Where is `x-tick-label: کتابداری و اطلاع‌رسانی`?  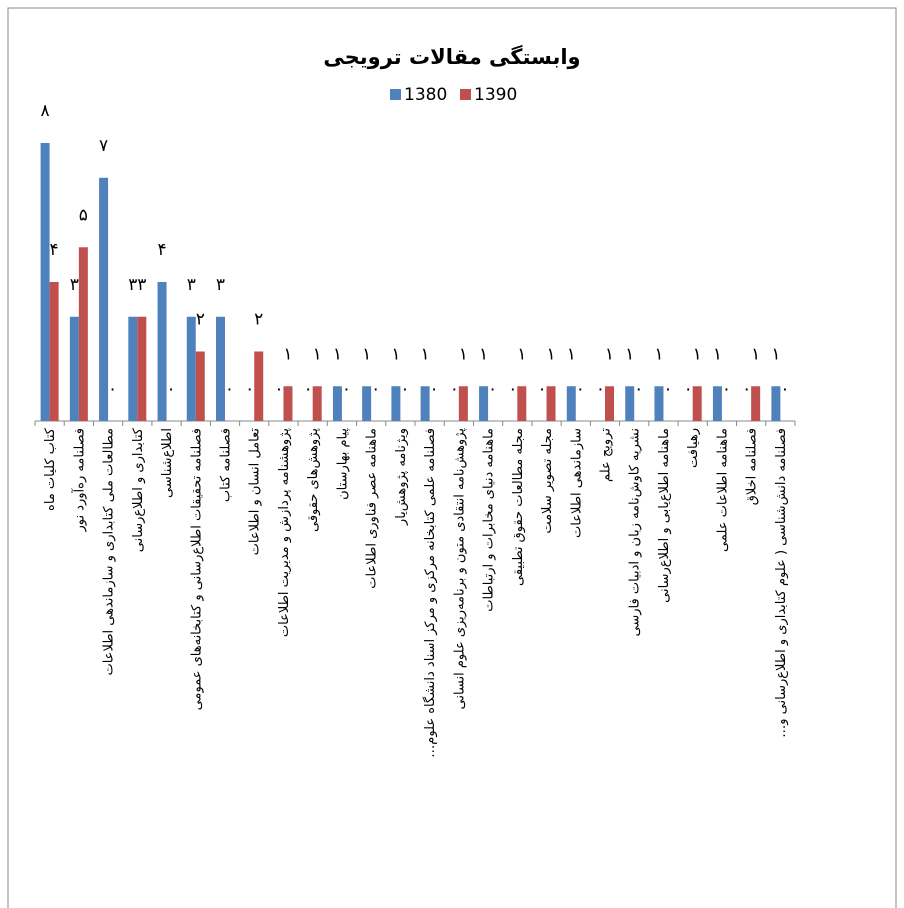 x-tick-label: کتابداری و اطلاع‌رسانی is located at coordinates (138, 489).